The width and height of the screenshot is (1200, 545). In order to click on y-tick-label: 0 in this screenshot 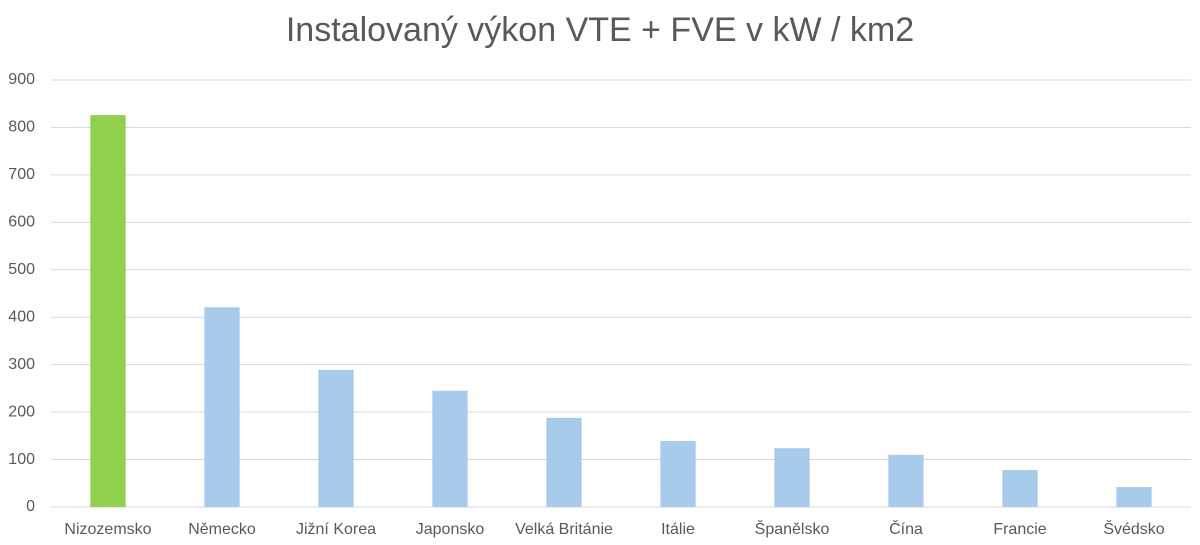, I will do `click(30, 506)`.